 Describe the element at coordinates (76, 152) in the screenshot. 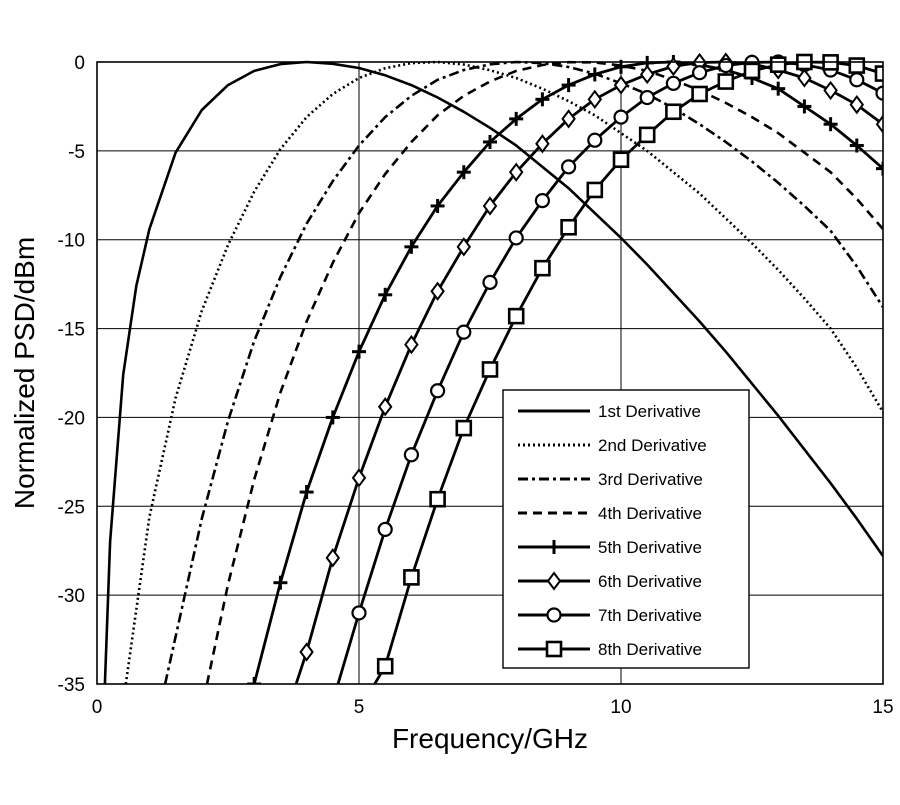

I see `y-tick-label: -5` at that location.